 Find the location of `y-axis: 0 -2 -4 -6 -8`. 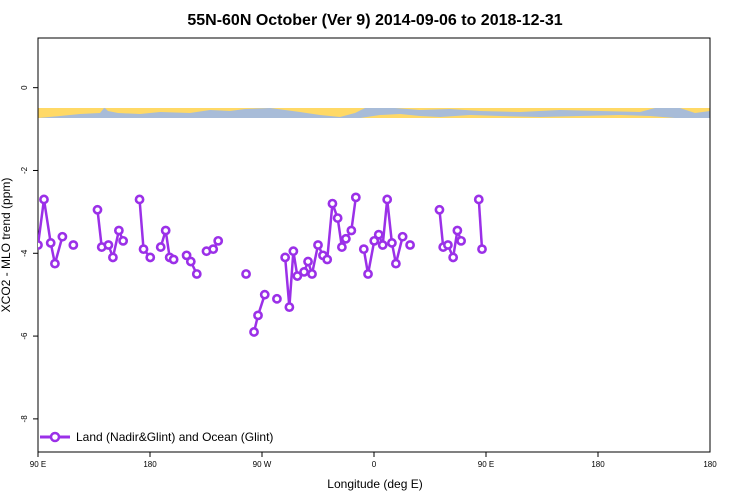

y-axis: 0 -2 -4 -6 -8 is located at coordinates (29, 254).